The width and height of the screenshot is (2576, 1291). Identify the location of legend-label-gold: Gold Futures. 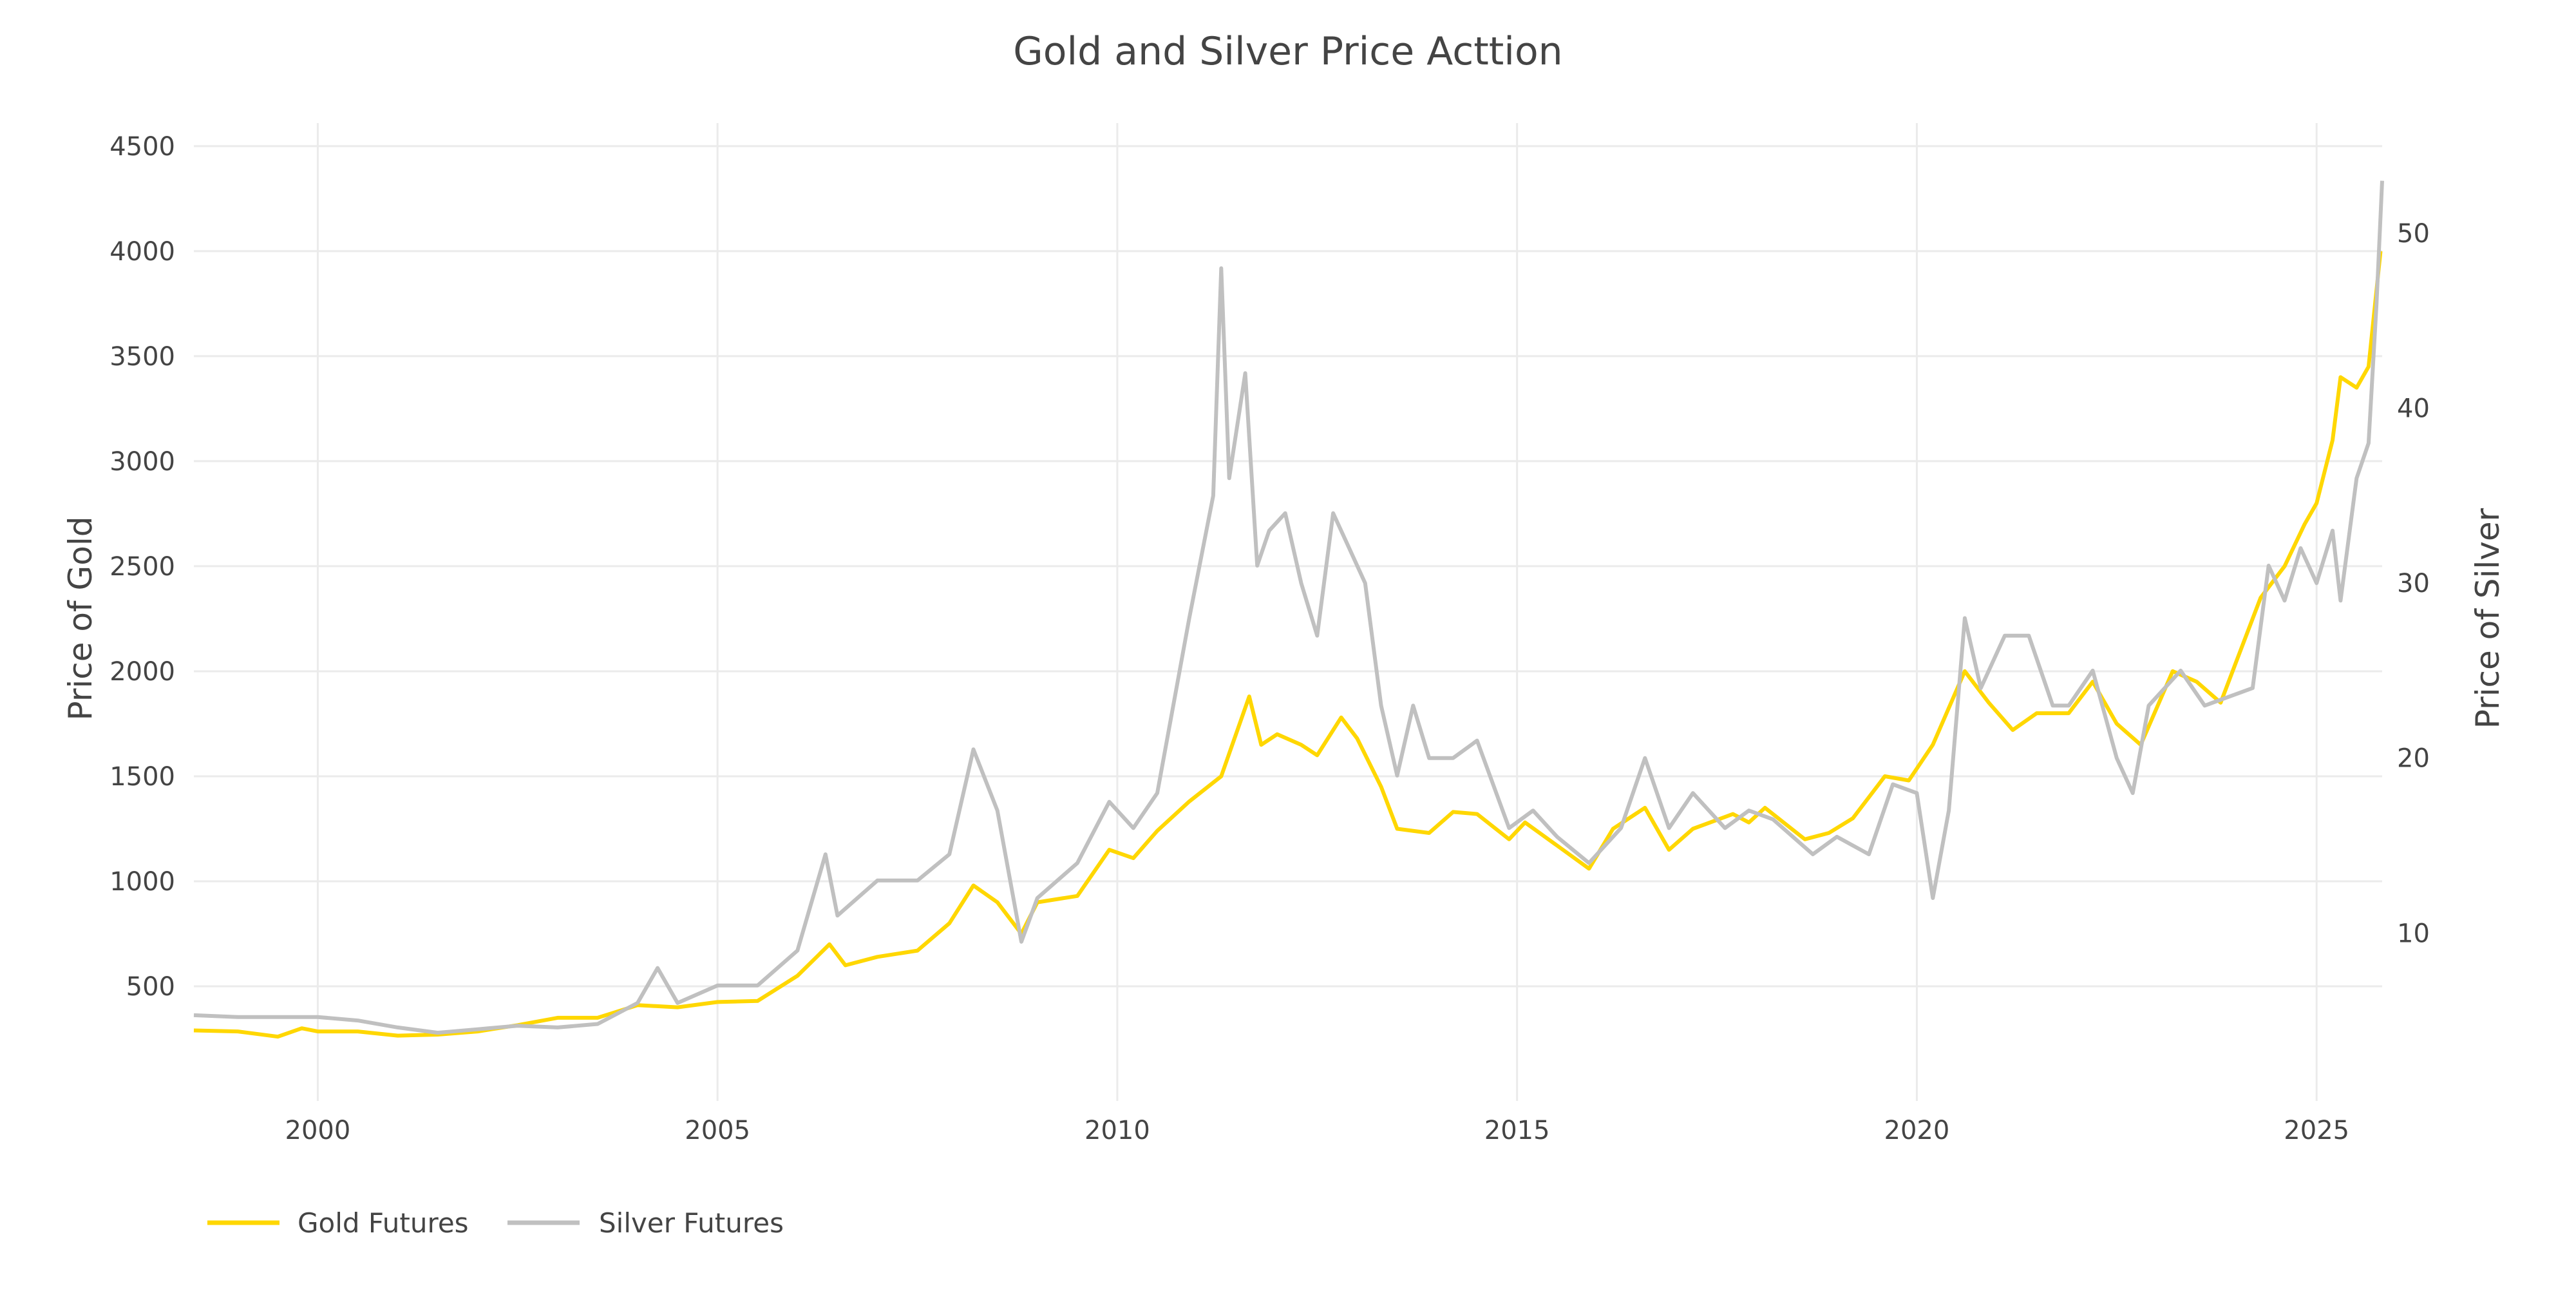
(383, 1223).